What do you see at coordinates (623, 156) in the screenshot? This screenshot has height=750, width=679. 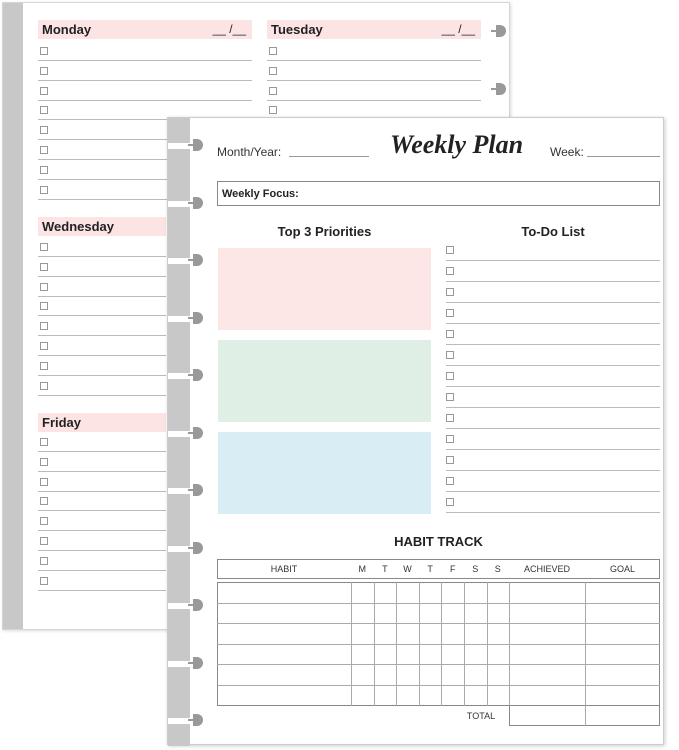 I see `week-field` at bounding box center [623, 156].